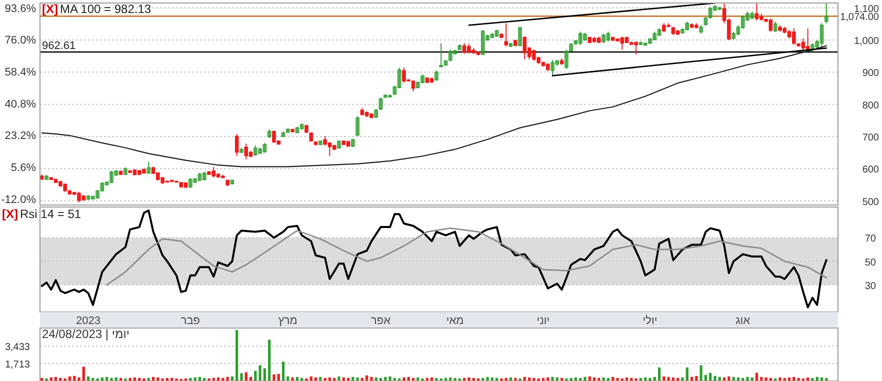  Describe the element at coordinates (860, 18) in the screenshot. I see `y-tick-label: 1,074.00` at that location.